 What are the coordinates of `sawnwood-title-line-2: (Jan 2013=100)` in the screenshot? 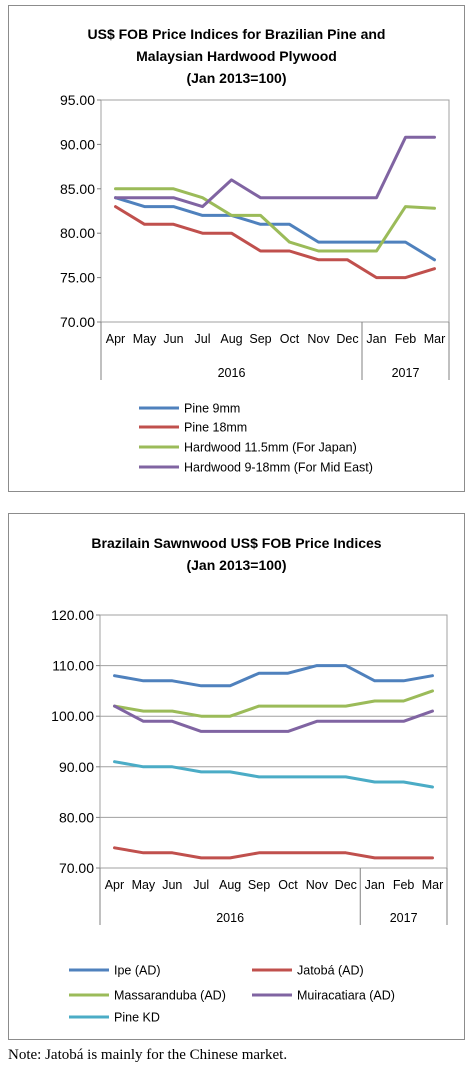 It's located at (236, 565).